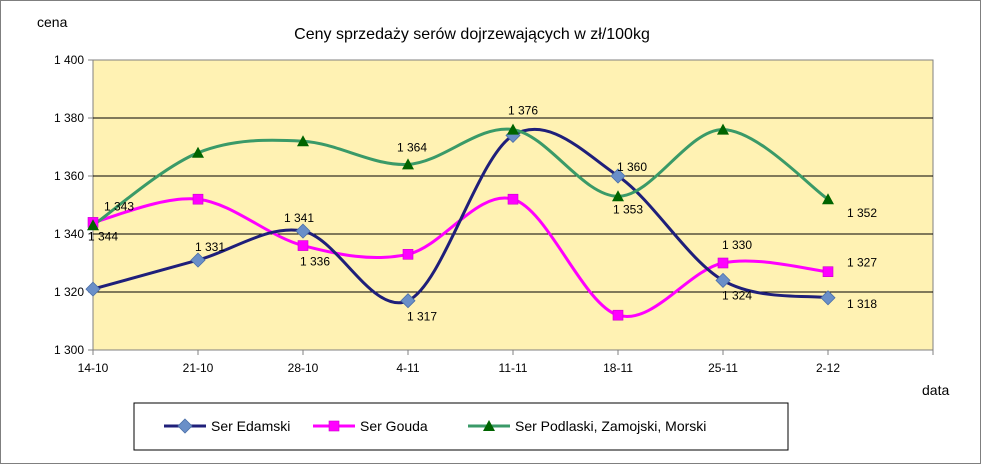  I want to click on y-tick-label: 1 320, so click(69, 292).